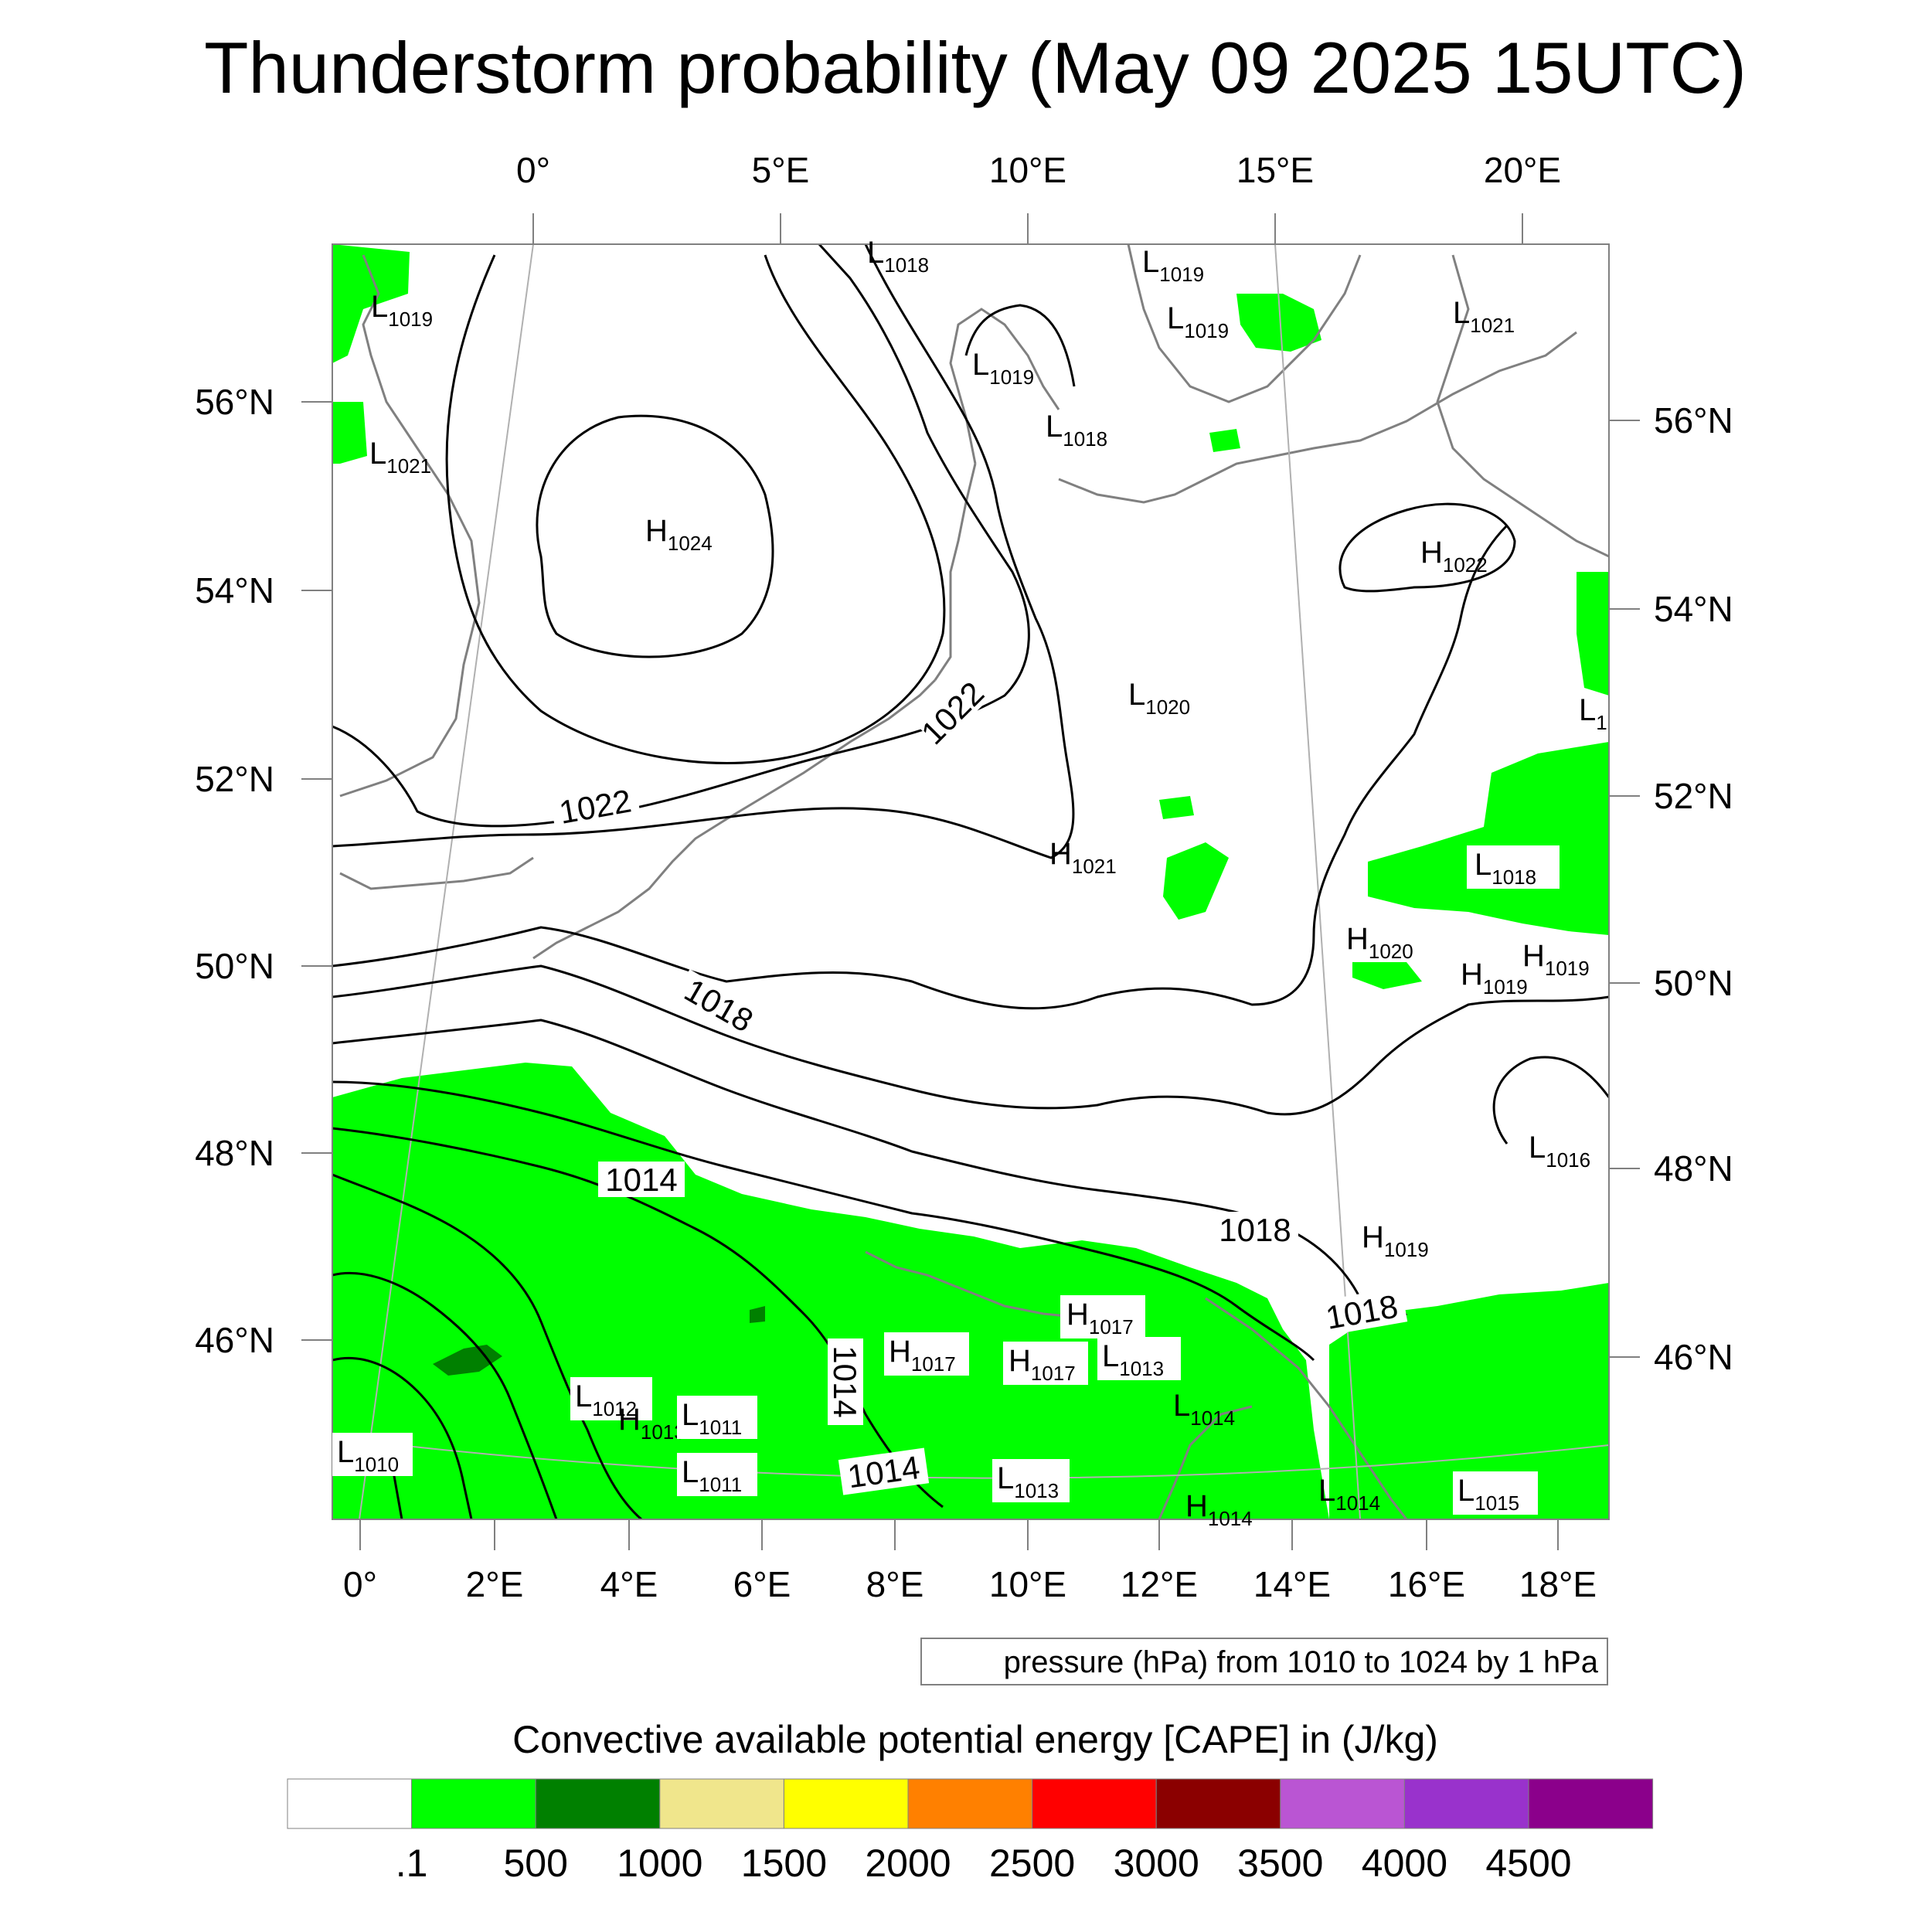  Describe the element at coordinates (1387, 976) in the screenshot. I see `cape-area-east-small` at that location.